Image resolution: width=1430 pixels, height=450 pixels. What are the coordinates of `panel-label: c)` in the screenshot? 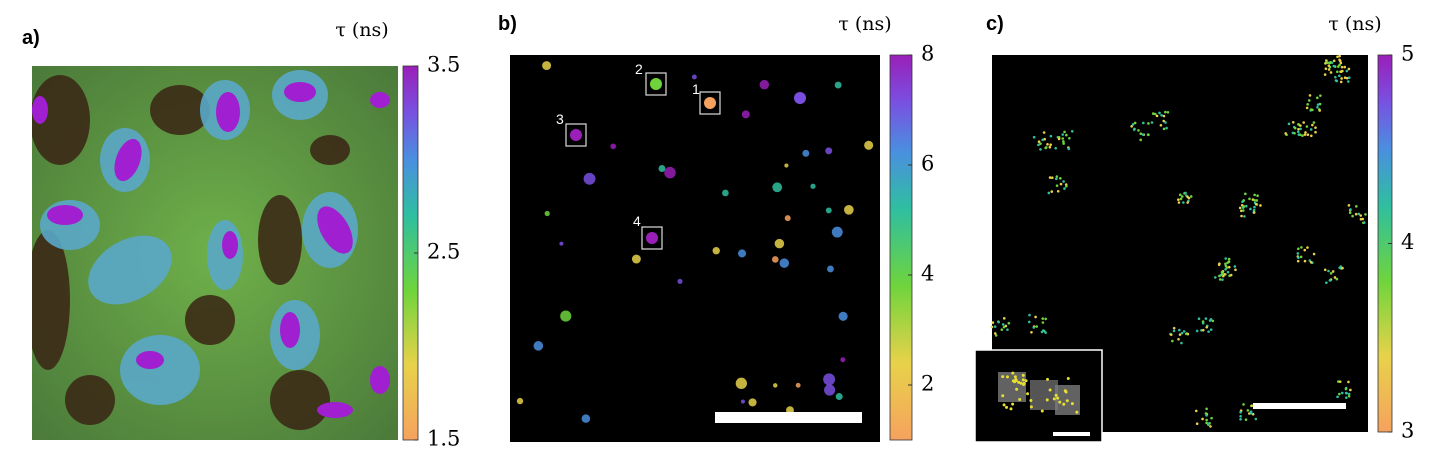 It's located at (995, 24).